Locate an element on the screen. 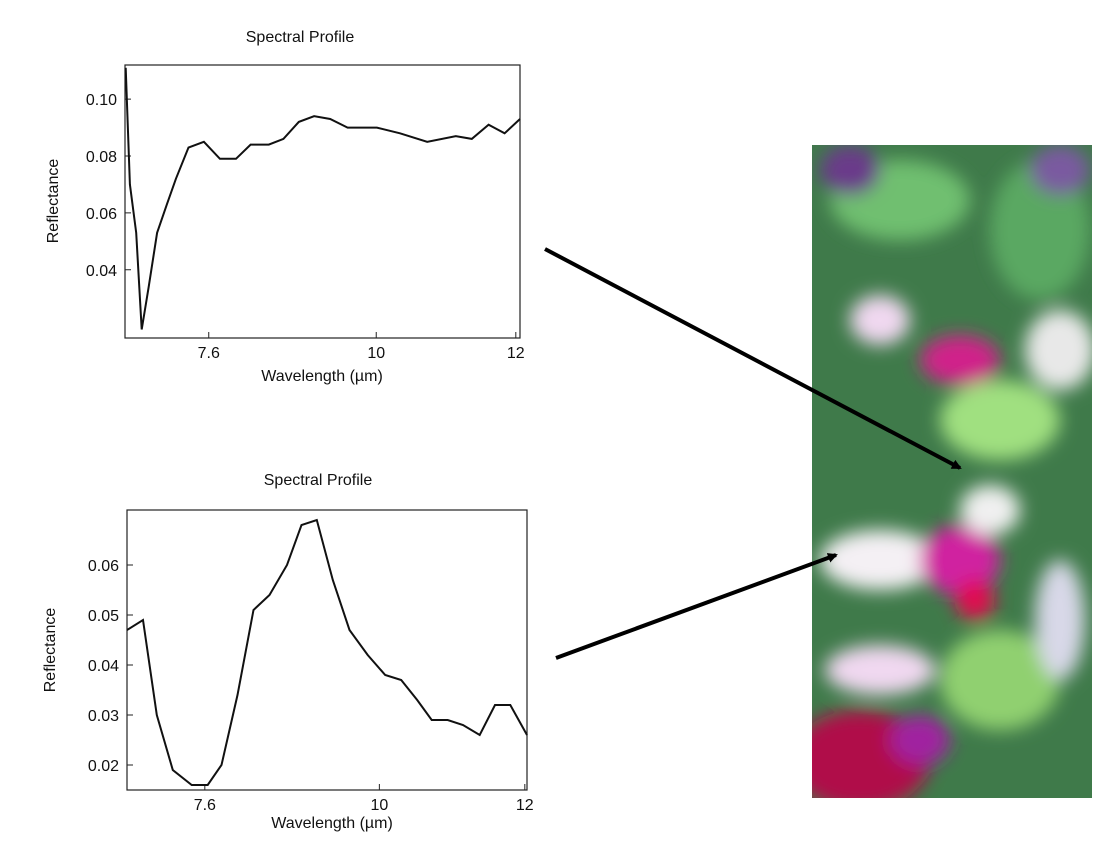 Image resolution: width=1105 pixels, height=862 pixels. y-tick-label: 0.10 is located at coordinates (101, 100).